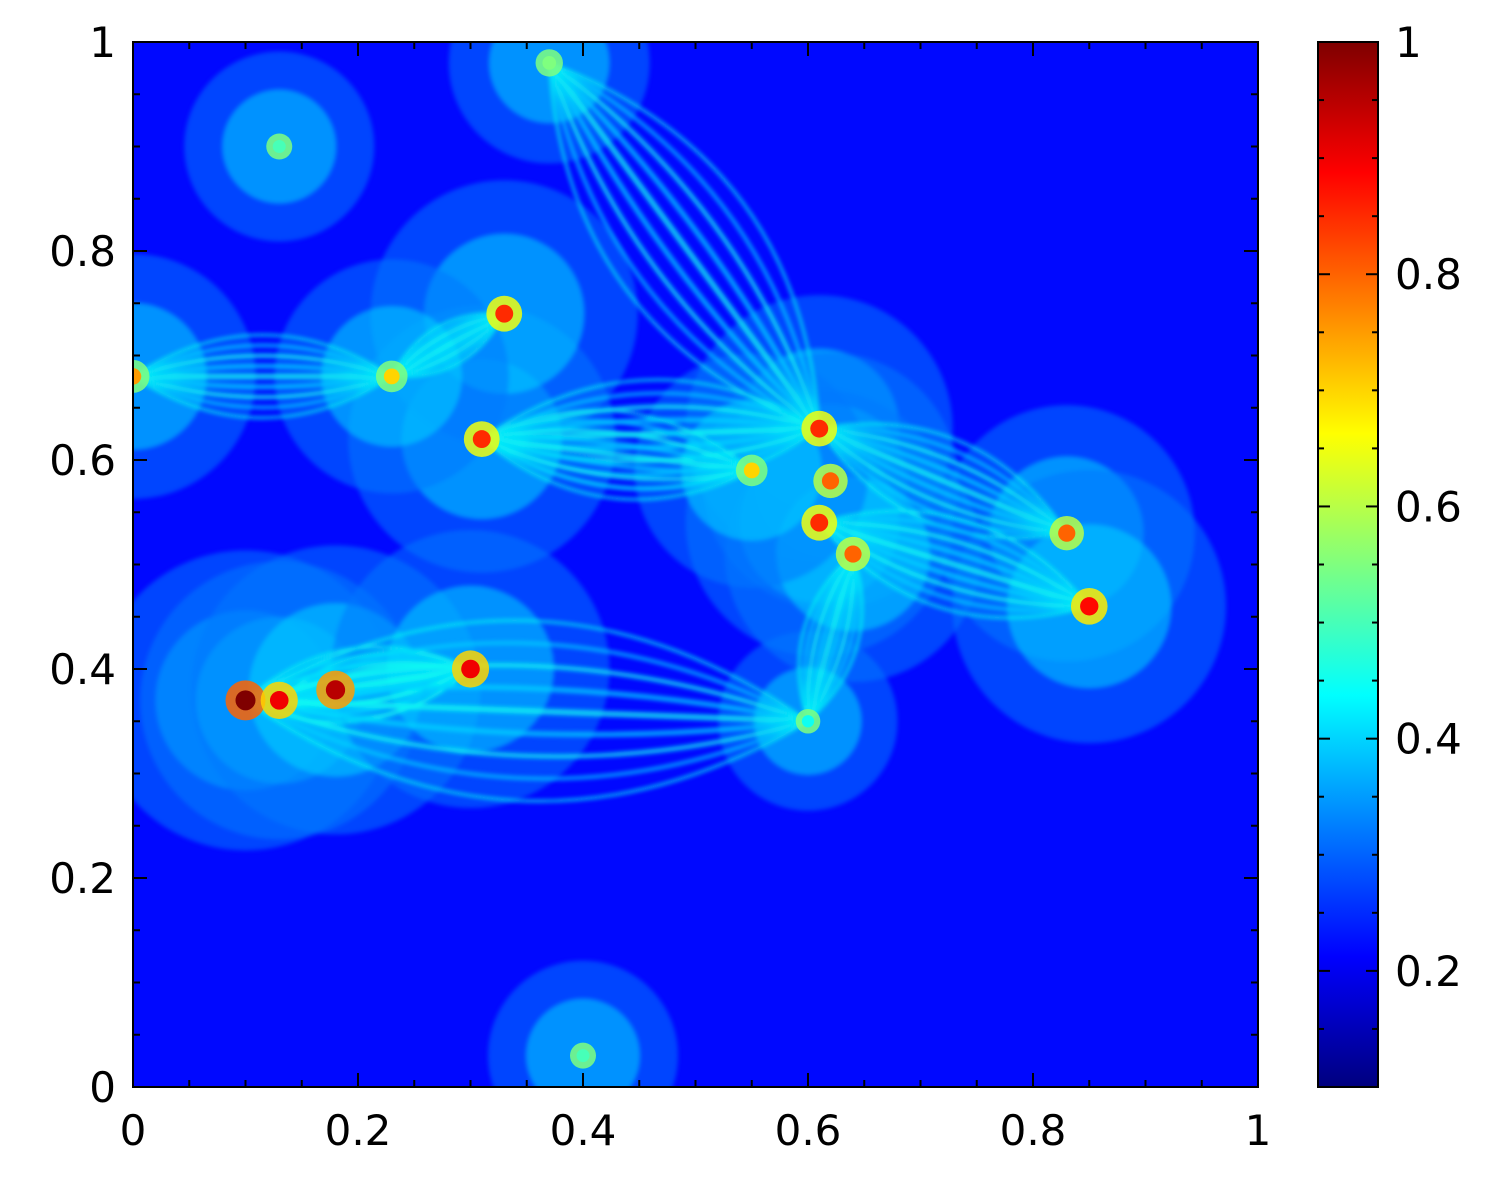 This screenshot has height=1200, width=1500. Describe the element at coordinates (102, 1087) in the screenshot. I see `y-tick-label: 0` at that location.